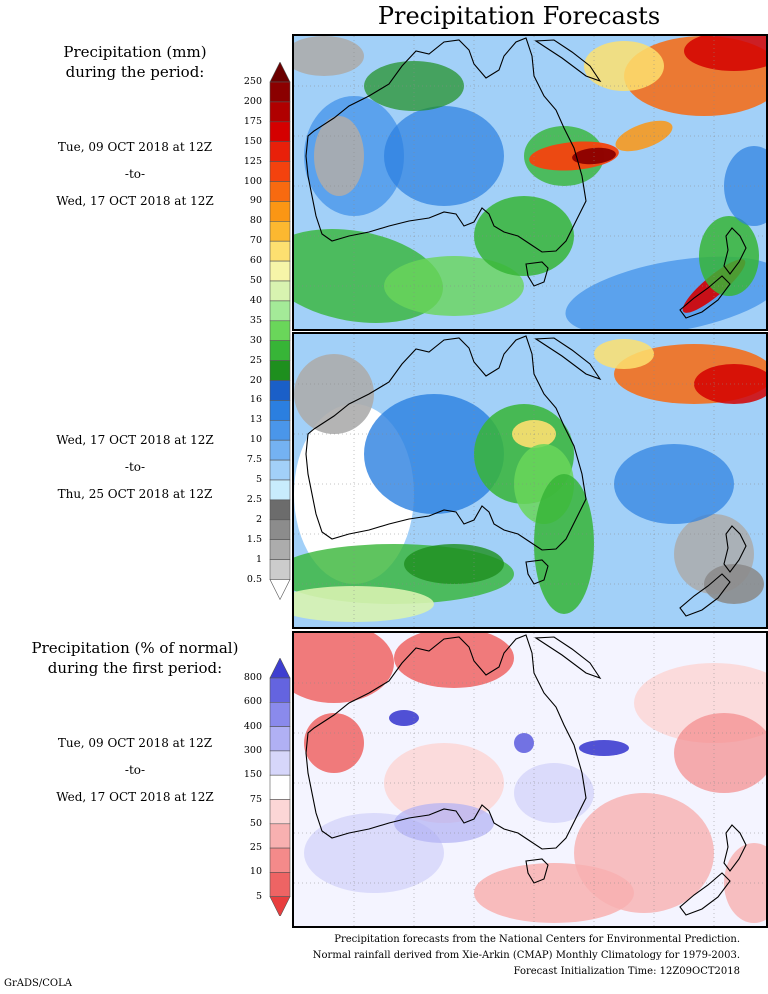 The height and width of the screenshot is (994, 768). What do you see at coordinates (135, 72) in the screenshot?
I see `precip-legend-title-line2: during the period:` at bounding box center [135, 72].